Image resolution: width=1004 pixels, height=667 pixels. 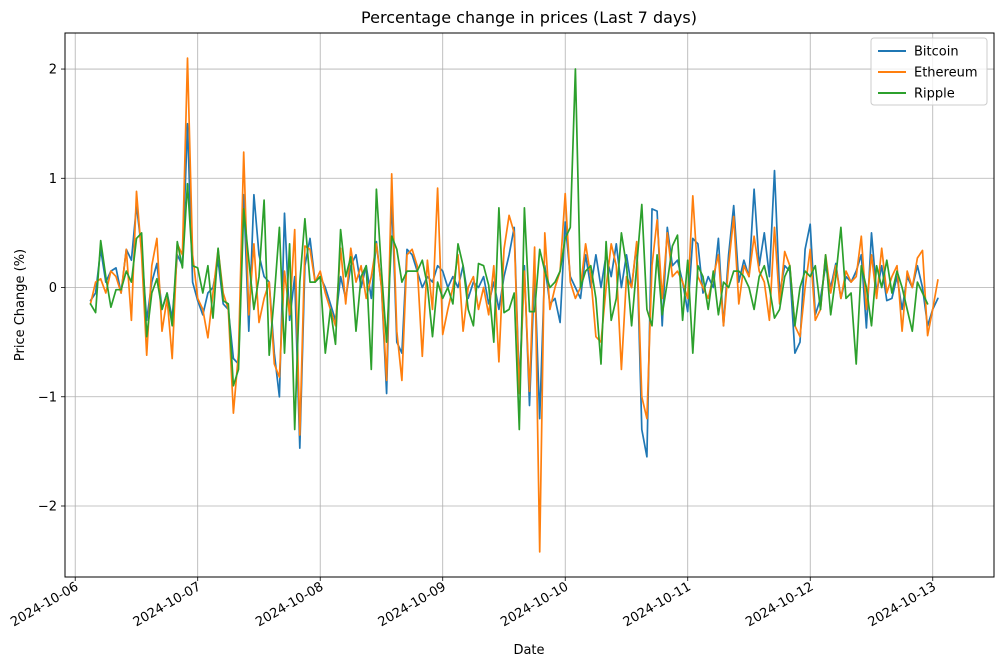 I want to click on legend-box, so click(x=929, y=71).